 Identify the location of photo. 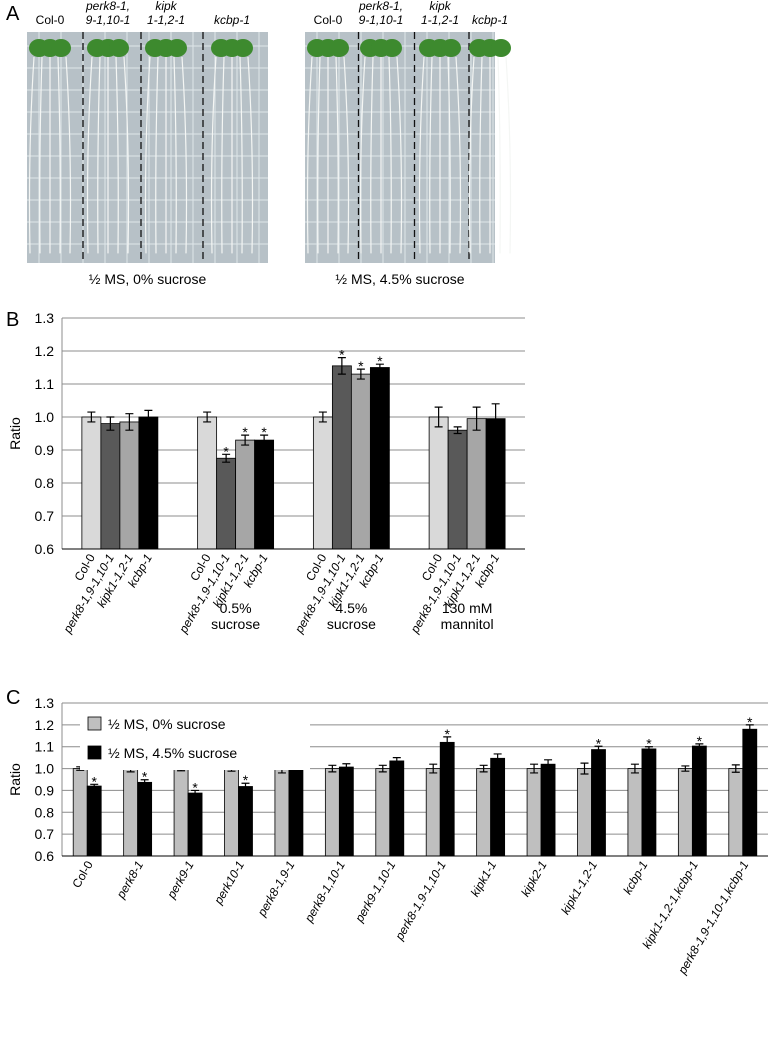
(400, 147).